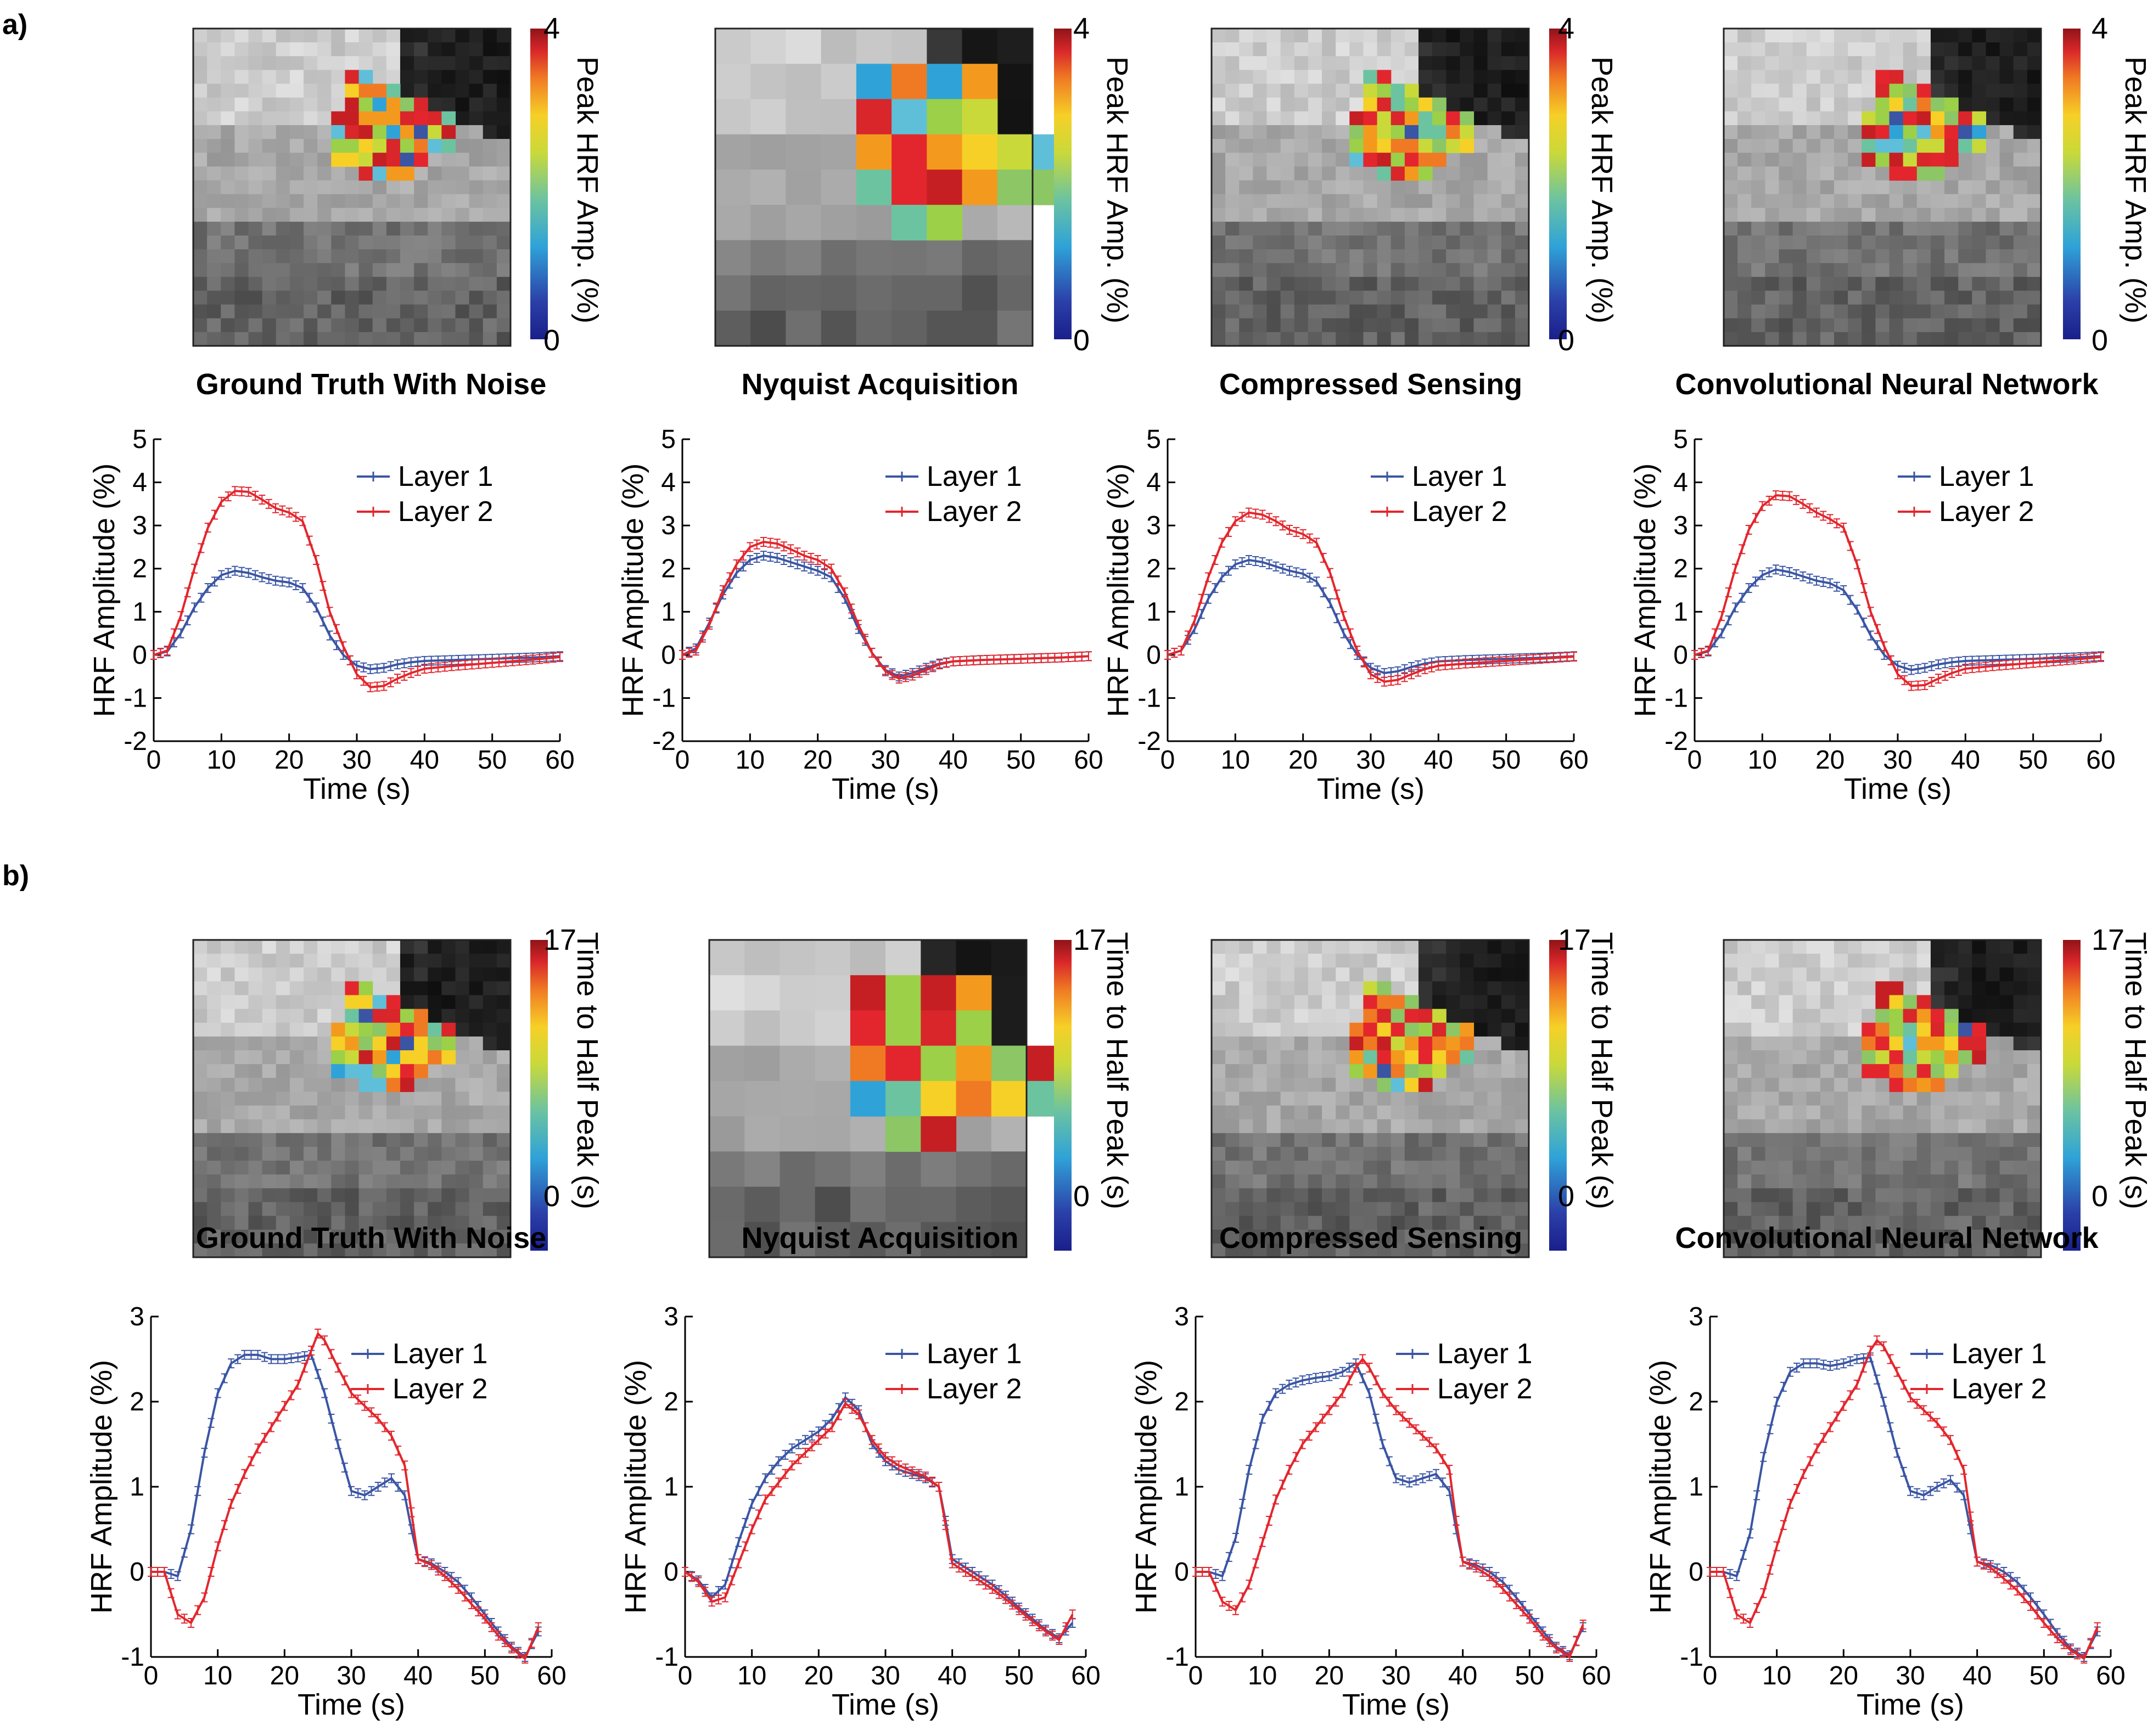 The height and width of the screenshot is (1736, 2153). What do you see at coordinates (1601, 1071) in the screenshot?
I see `colorbar-b3-label: Time to Half Peak (s)` at bounding box center [1601, 1071].